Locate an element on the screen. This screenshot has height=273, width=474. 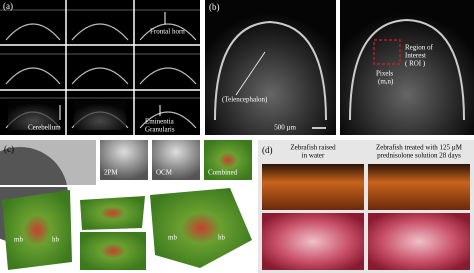
scale-label: 500 µm is located at coordinates (285, 128).